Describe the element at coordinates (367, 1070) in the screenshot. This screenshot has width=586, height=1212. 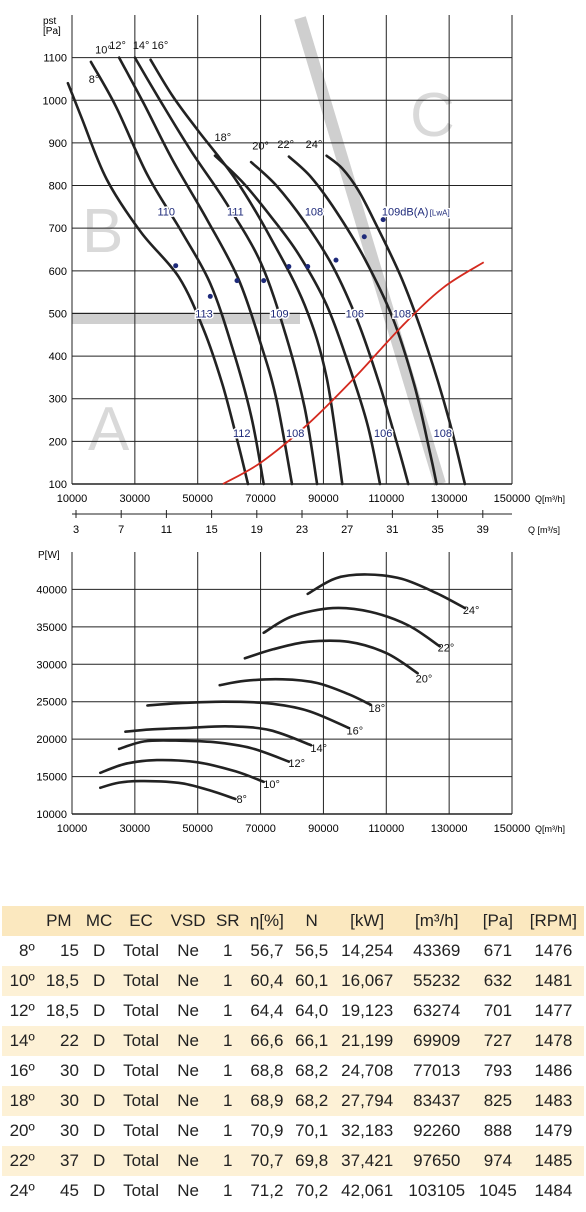
I see `table-cell: 24,708` at that location.